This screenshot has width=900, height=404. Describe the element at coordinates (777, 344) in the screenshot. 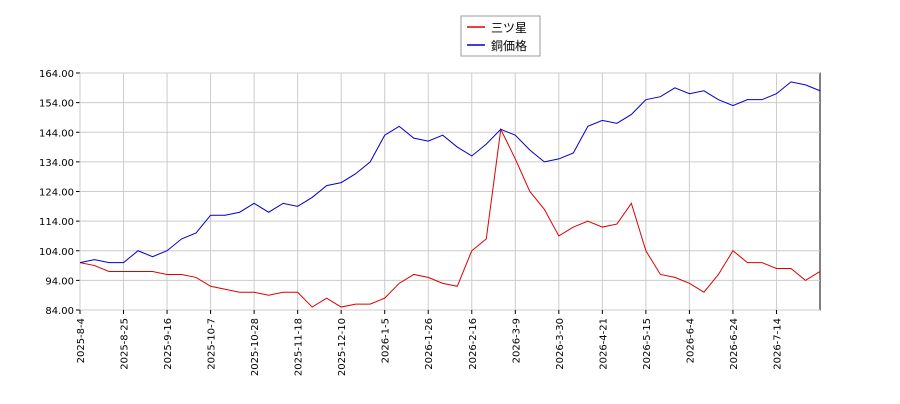

I see `x-tick-label: 2026-7-14` at that location.